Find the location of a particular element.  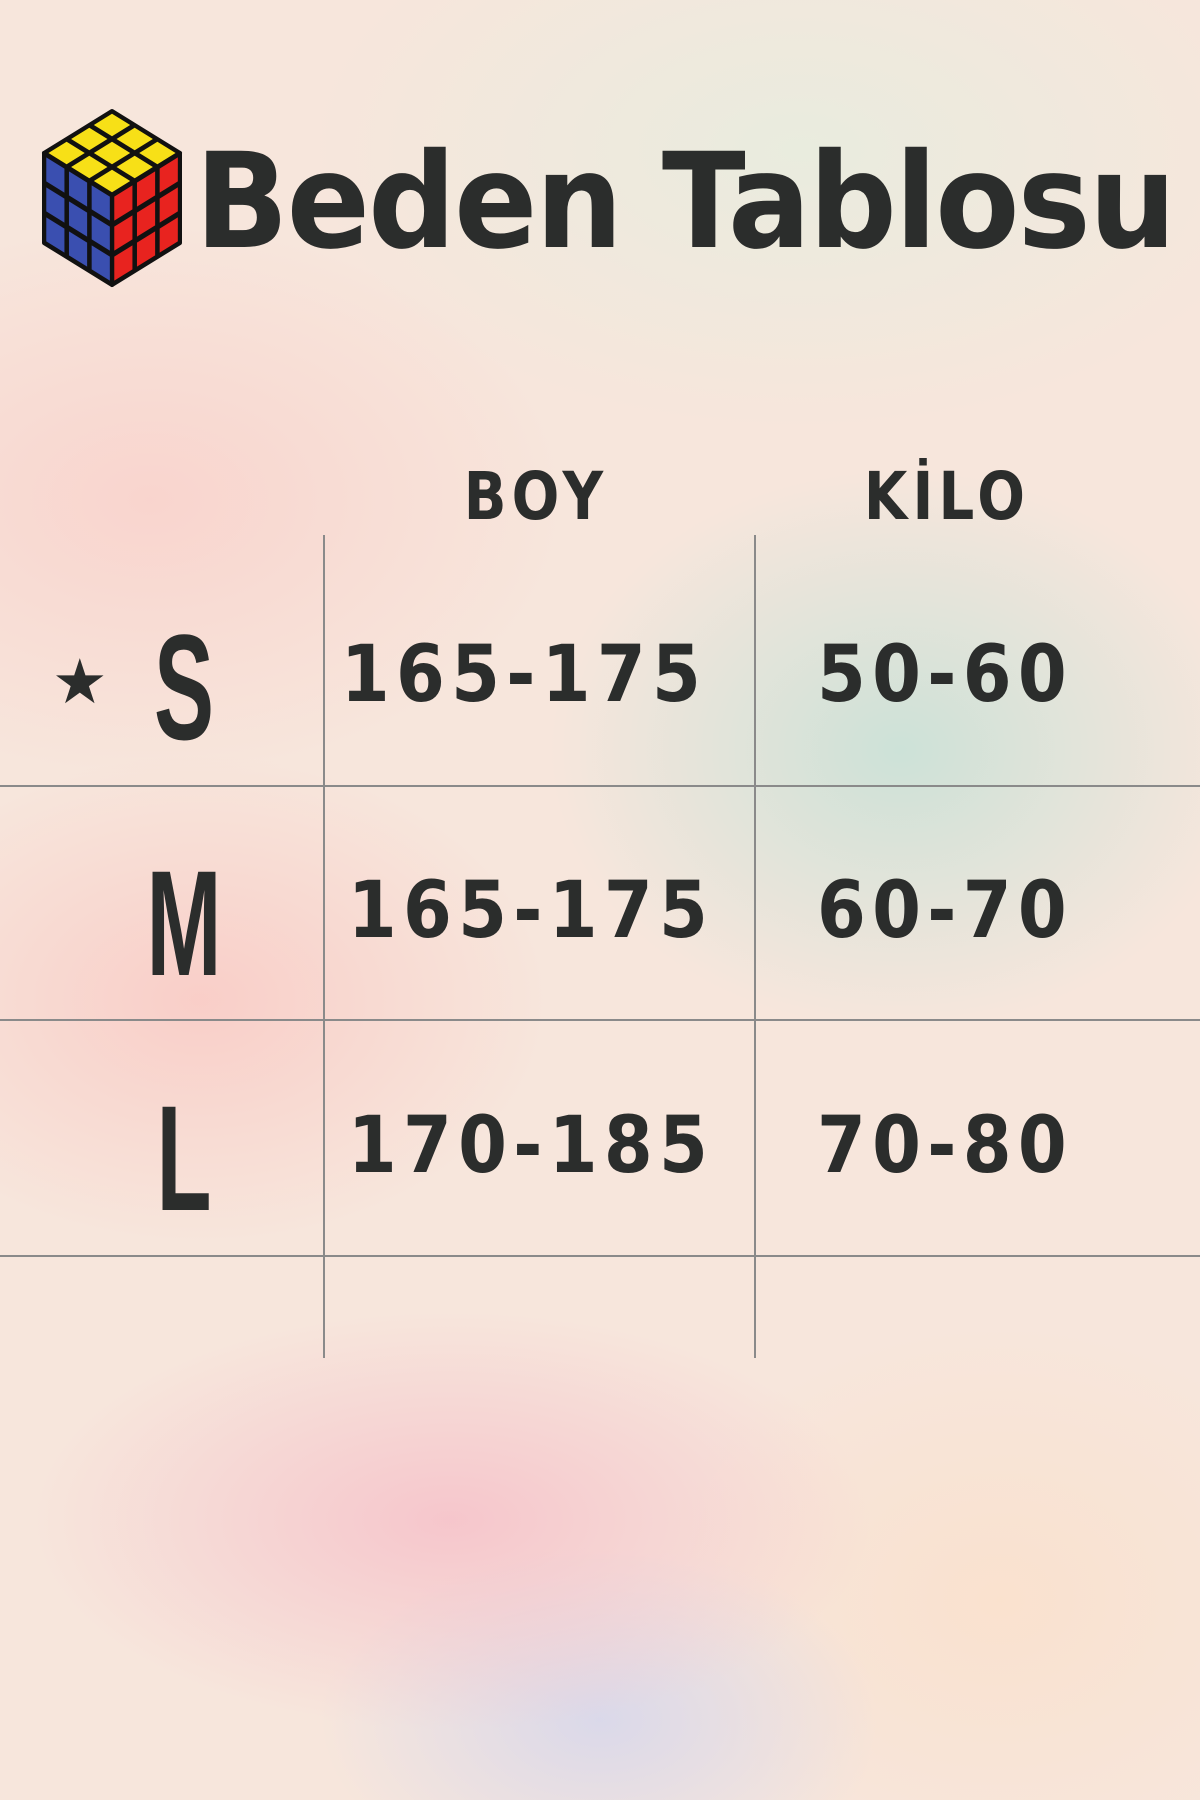

size-label: L is located at coordinates (184, 1158).